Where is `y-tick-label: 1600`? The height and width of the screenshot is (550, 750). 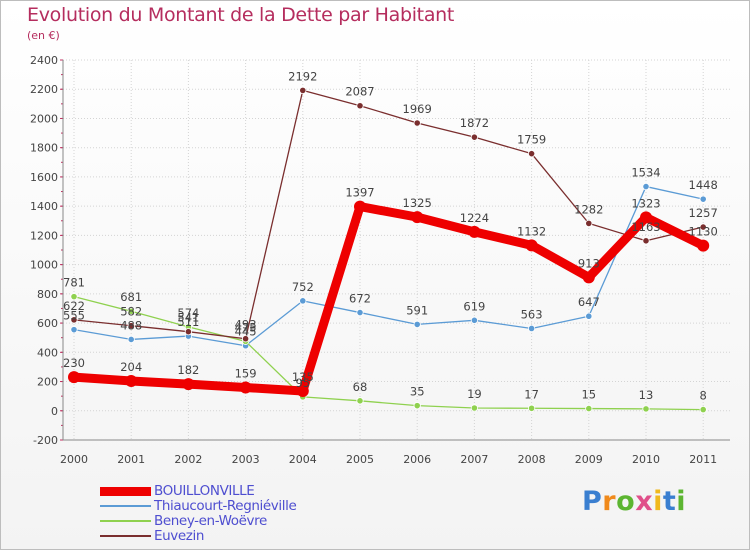 y-tick-label: 1600 is located at coordinates (44, 177).